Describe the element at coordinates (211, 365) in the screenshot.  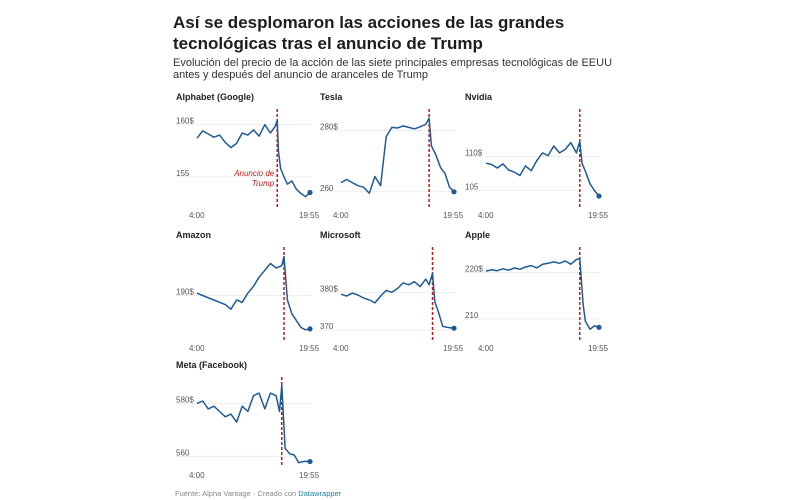
I see `meta-facebook-panel-title: Meta (Facebook)` at that location.